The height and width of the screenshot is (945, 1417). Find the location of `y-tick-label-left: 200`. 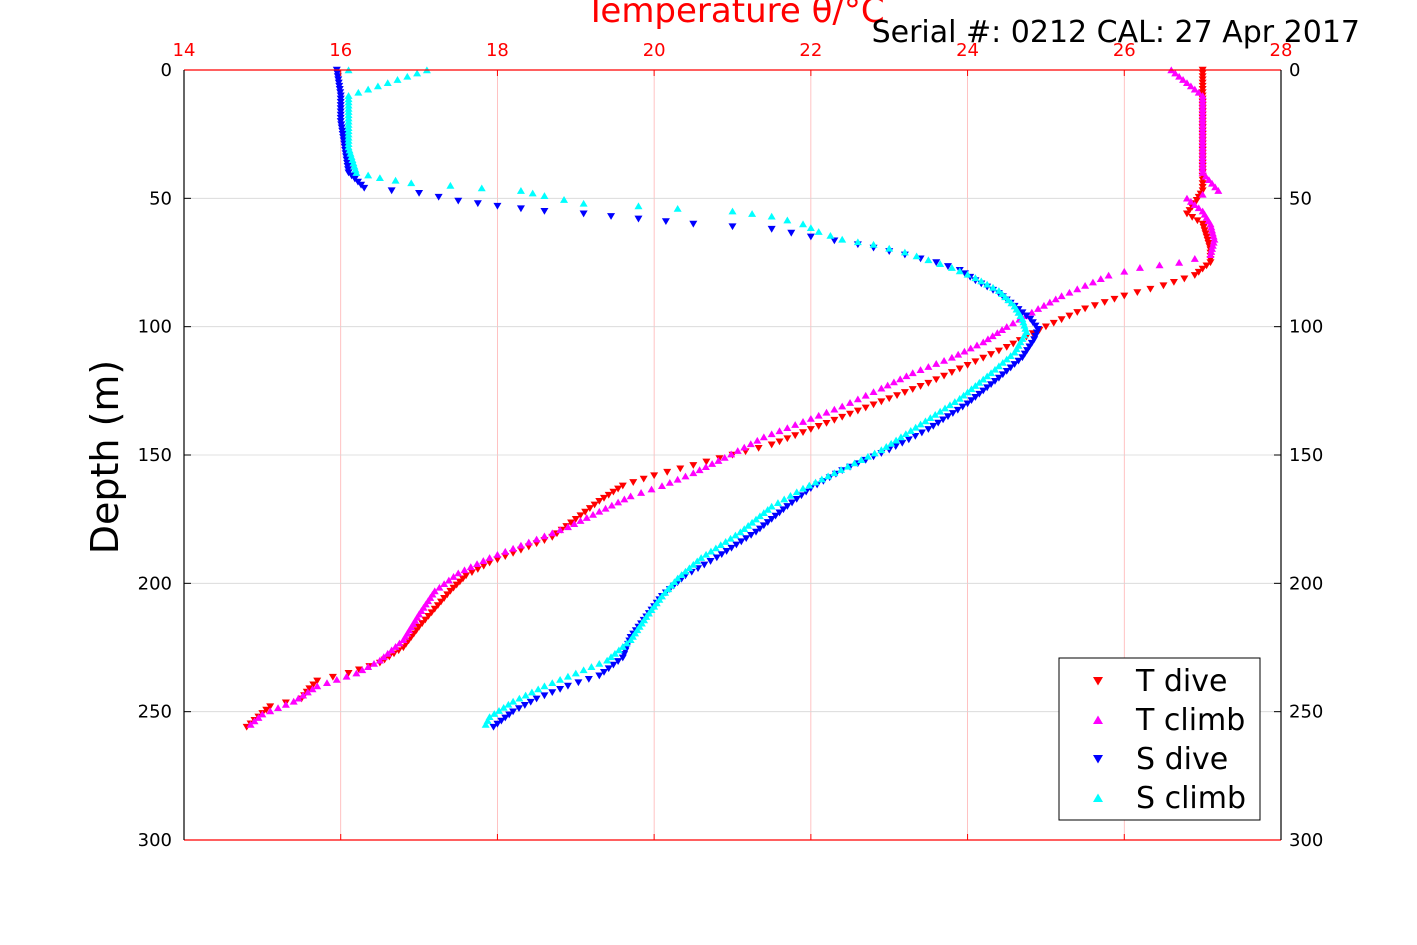

y-tick-label-left: 200 is located at coordinates (155, 583).